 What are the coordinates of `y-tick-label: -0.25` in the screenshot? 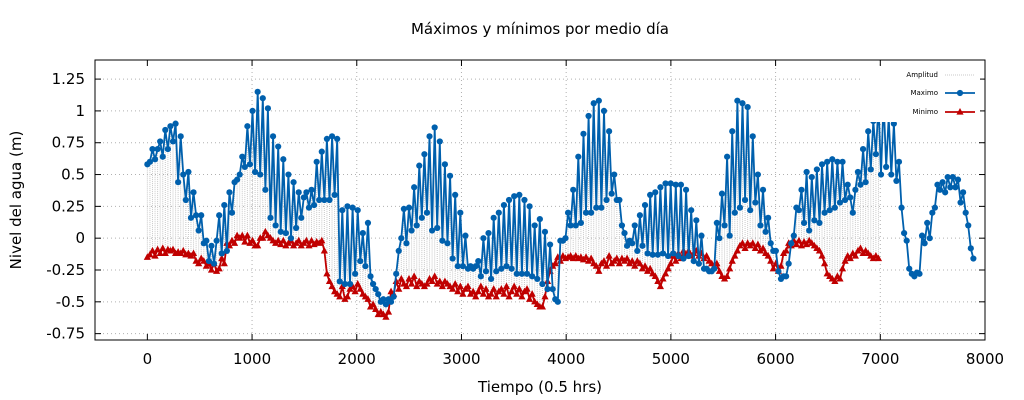 It's located at (65, 270).